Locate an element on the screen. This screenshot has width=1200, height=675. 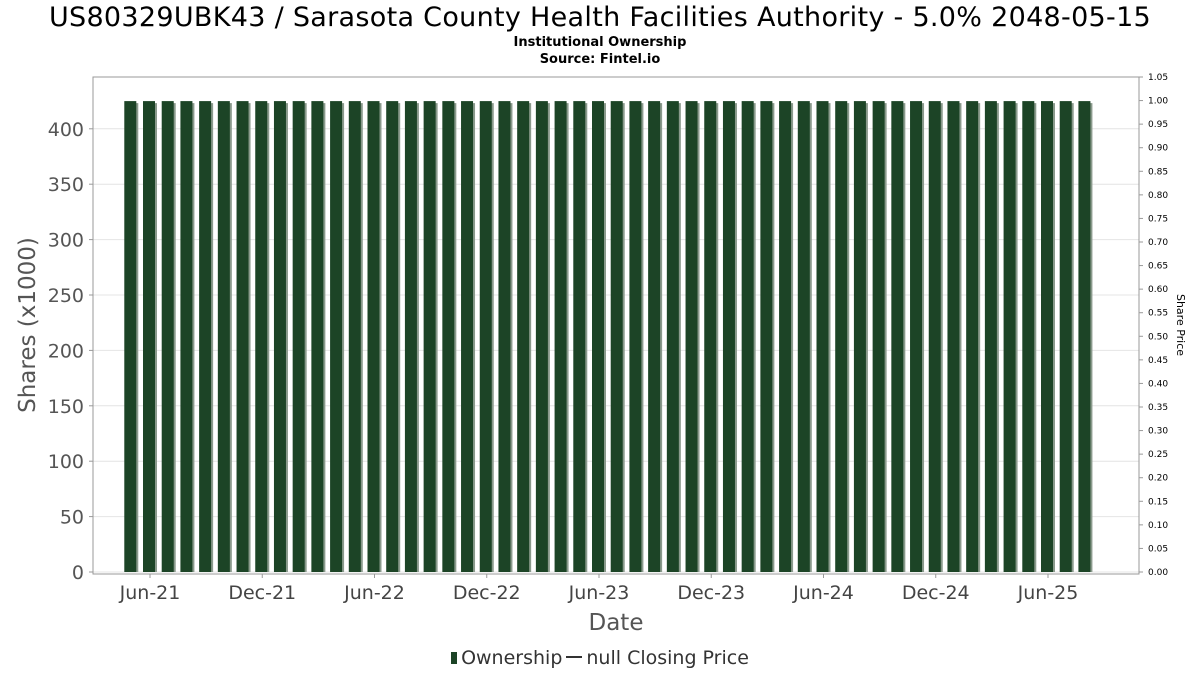
x-tick-label: Jun-25 is located at coordinates (1048, 593).